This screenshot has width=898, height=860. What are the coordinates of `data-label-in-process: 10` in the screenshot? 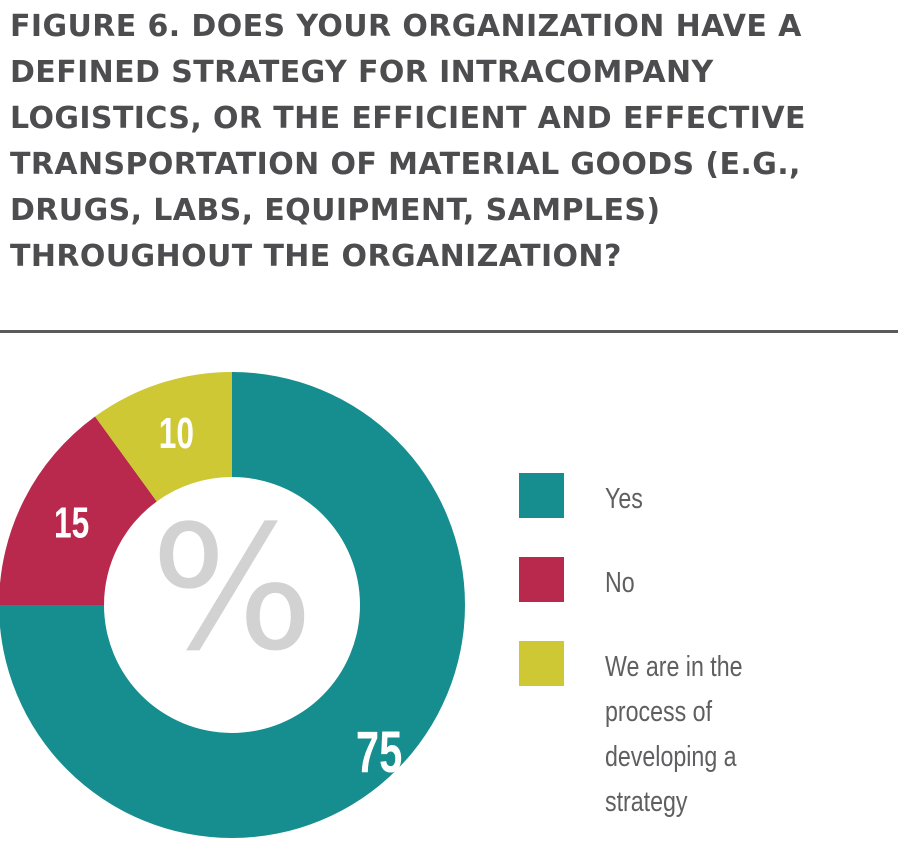 It's located at (176, 433).